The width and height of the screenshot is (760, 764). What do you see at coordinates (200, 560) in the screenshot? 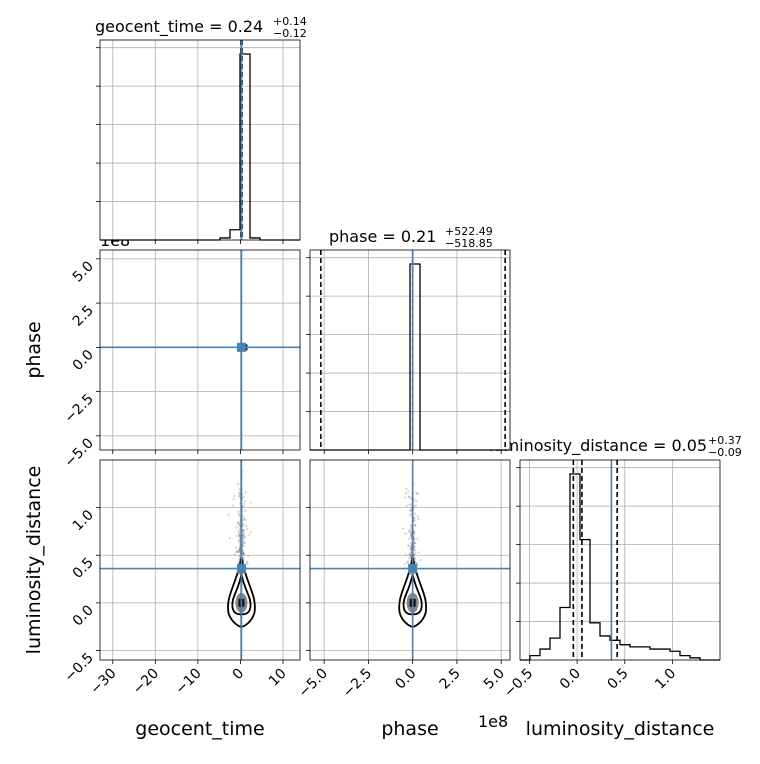
I see `panel-bg` at bounding box center [200, 560].